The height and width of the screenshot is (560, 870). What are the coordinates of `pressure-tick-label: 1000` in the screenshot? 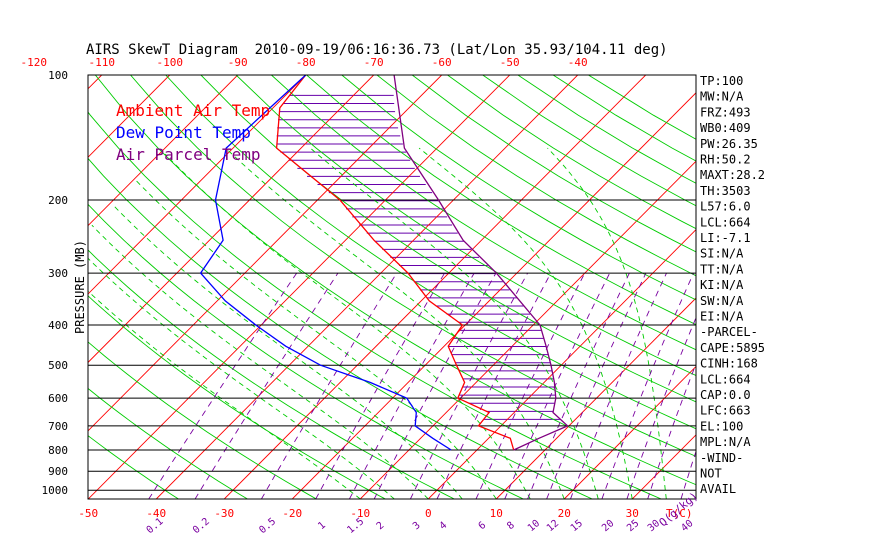 It's located at (55, 490).